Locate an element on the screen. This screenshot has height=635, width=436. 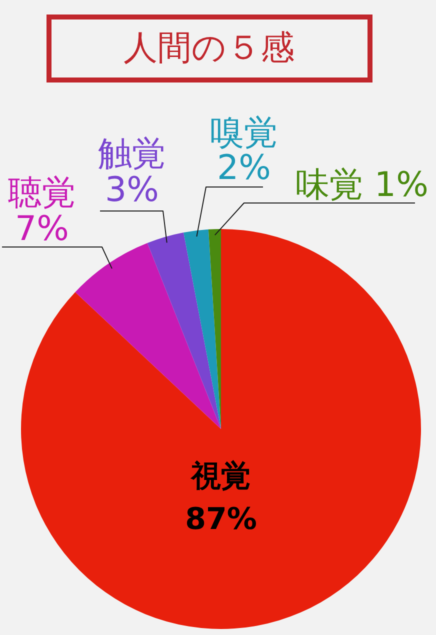
data-label: 87% is located at coordinates (221, 519).